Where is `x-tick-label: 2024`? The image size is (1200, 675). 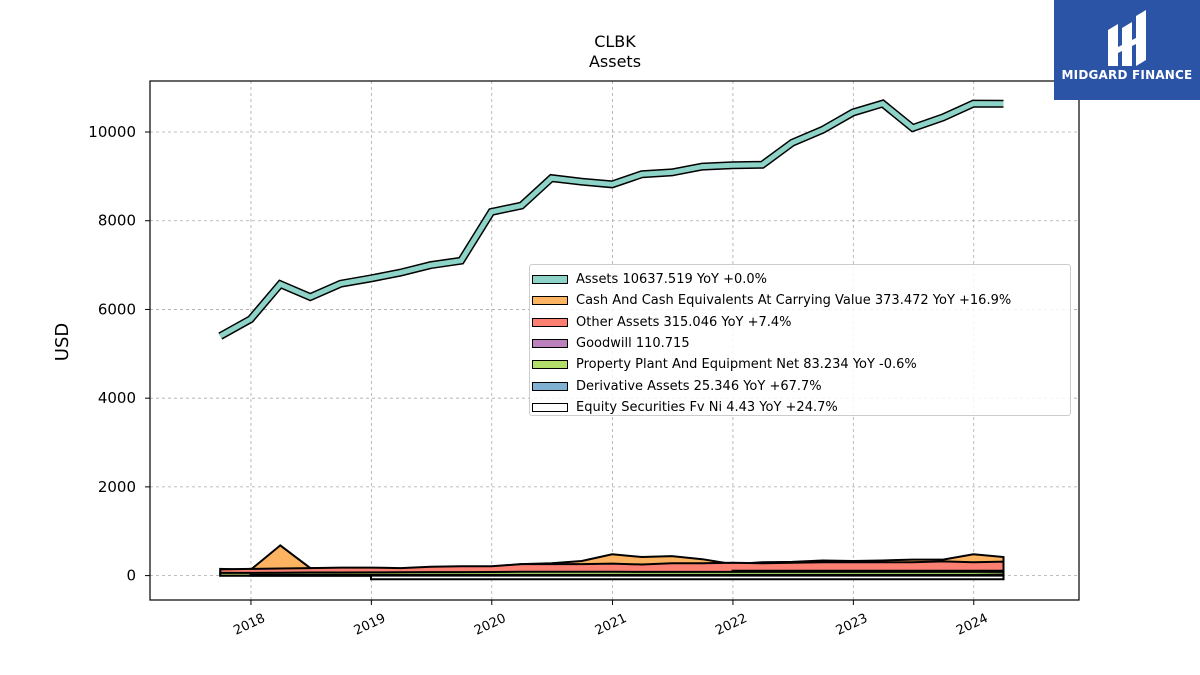 x-tick-label: 2024 is located at coordinates (972, 625).